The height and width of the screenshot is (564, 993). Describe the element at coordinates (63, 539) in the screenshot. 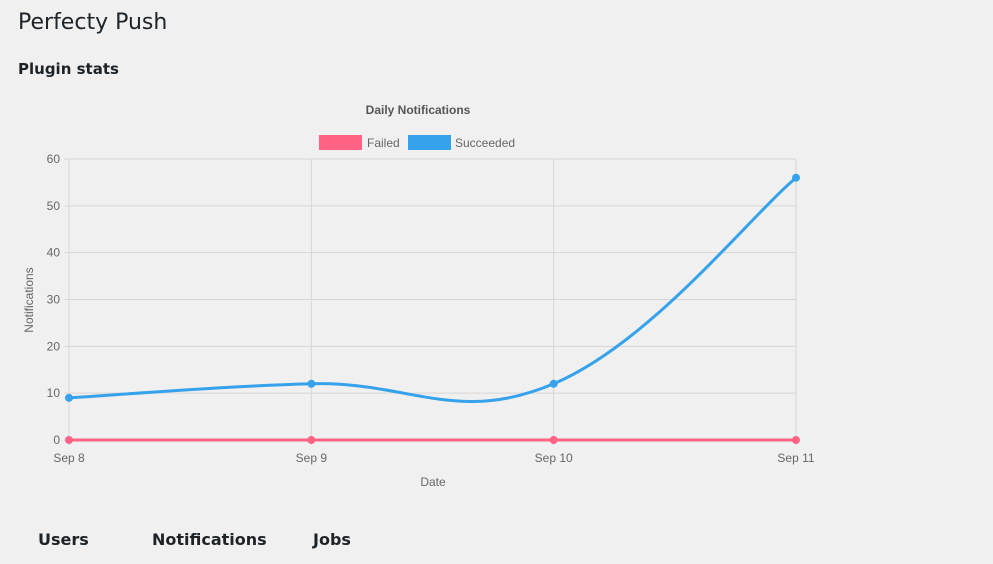

I see `tab-users: Users` at that location.